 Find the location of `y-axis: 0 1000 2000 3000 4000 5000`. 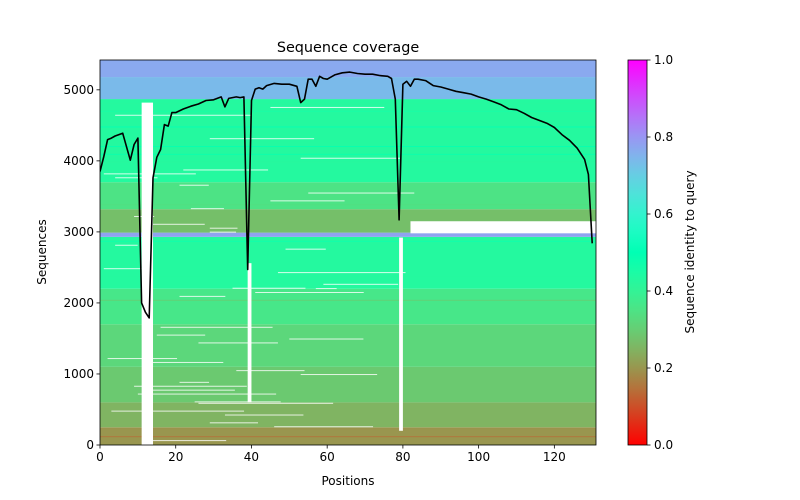

y-axis: 0 1000 2000 3000 4000 5000 is located at coordinates (81, 267).